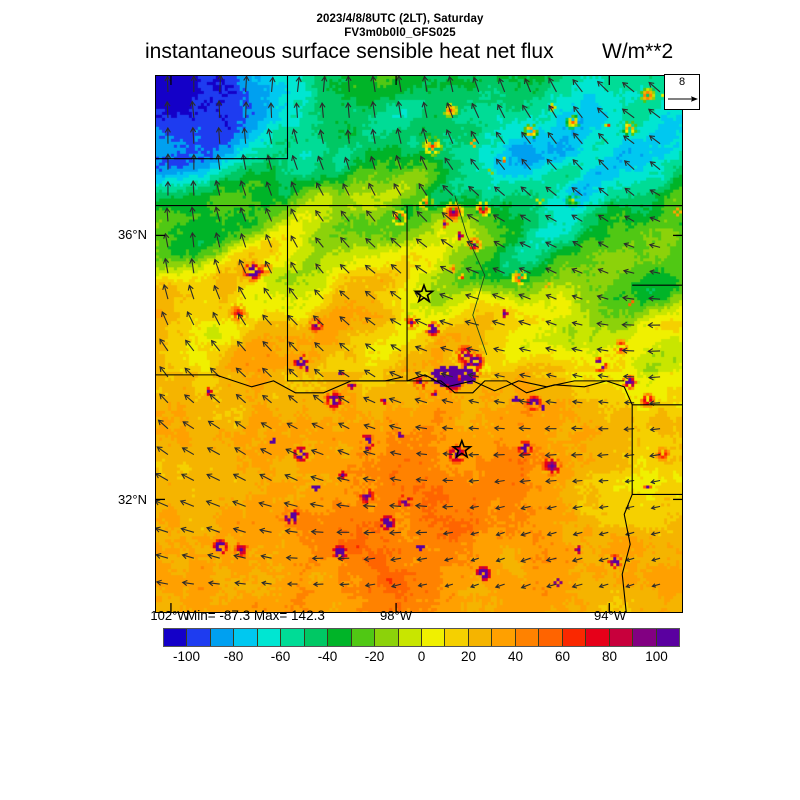  I want to click on colorbar-tick-label: 20, so click(468, 656).